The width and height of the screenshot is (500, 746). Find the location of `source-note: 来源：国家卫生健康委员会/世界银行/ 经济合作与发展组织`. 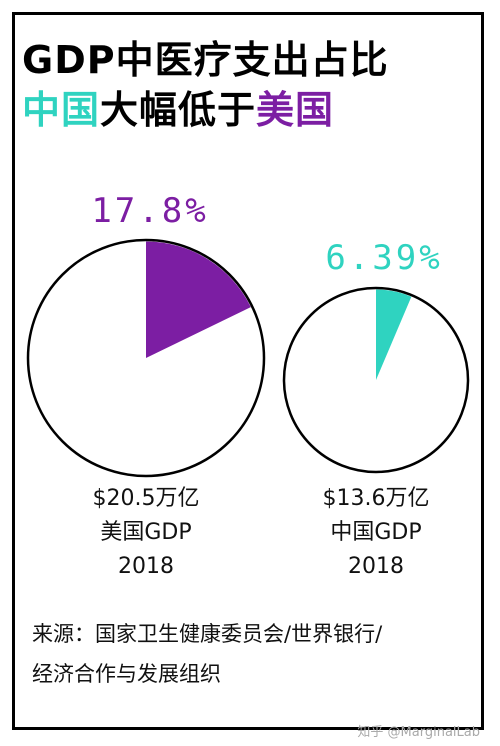

source-note: 来源：国家卫生健康委员会/世界银行/ 经济合作与发展组织 is located at coordinates (252, 654).